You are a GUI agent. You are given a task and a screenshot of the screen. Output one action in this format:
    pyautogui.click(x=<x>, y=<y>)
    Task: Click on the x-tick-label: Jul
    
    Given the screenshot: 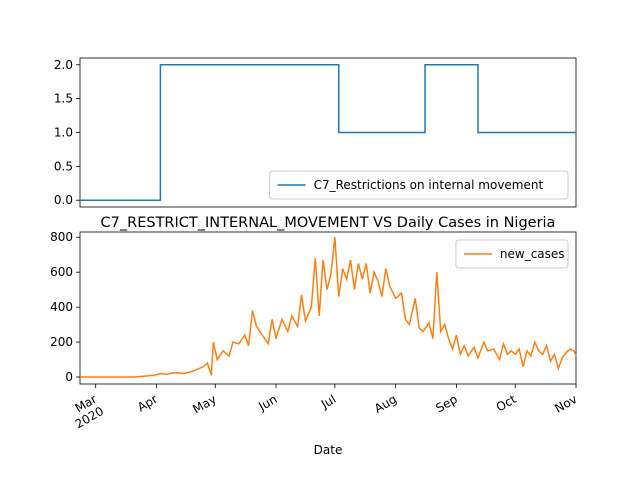 What is the action you would take?
    pyautogui.click(x=328, y=402)
    